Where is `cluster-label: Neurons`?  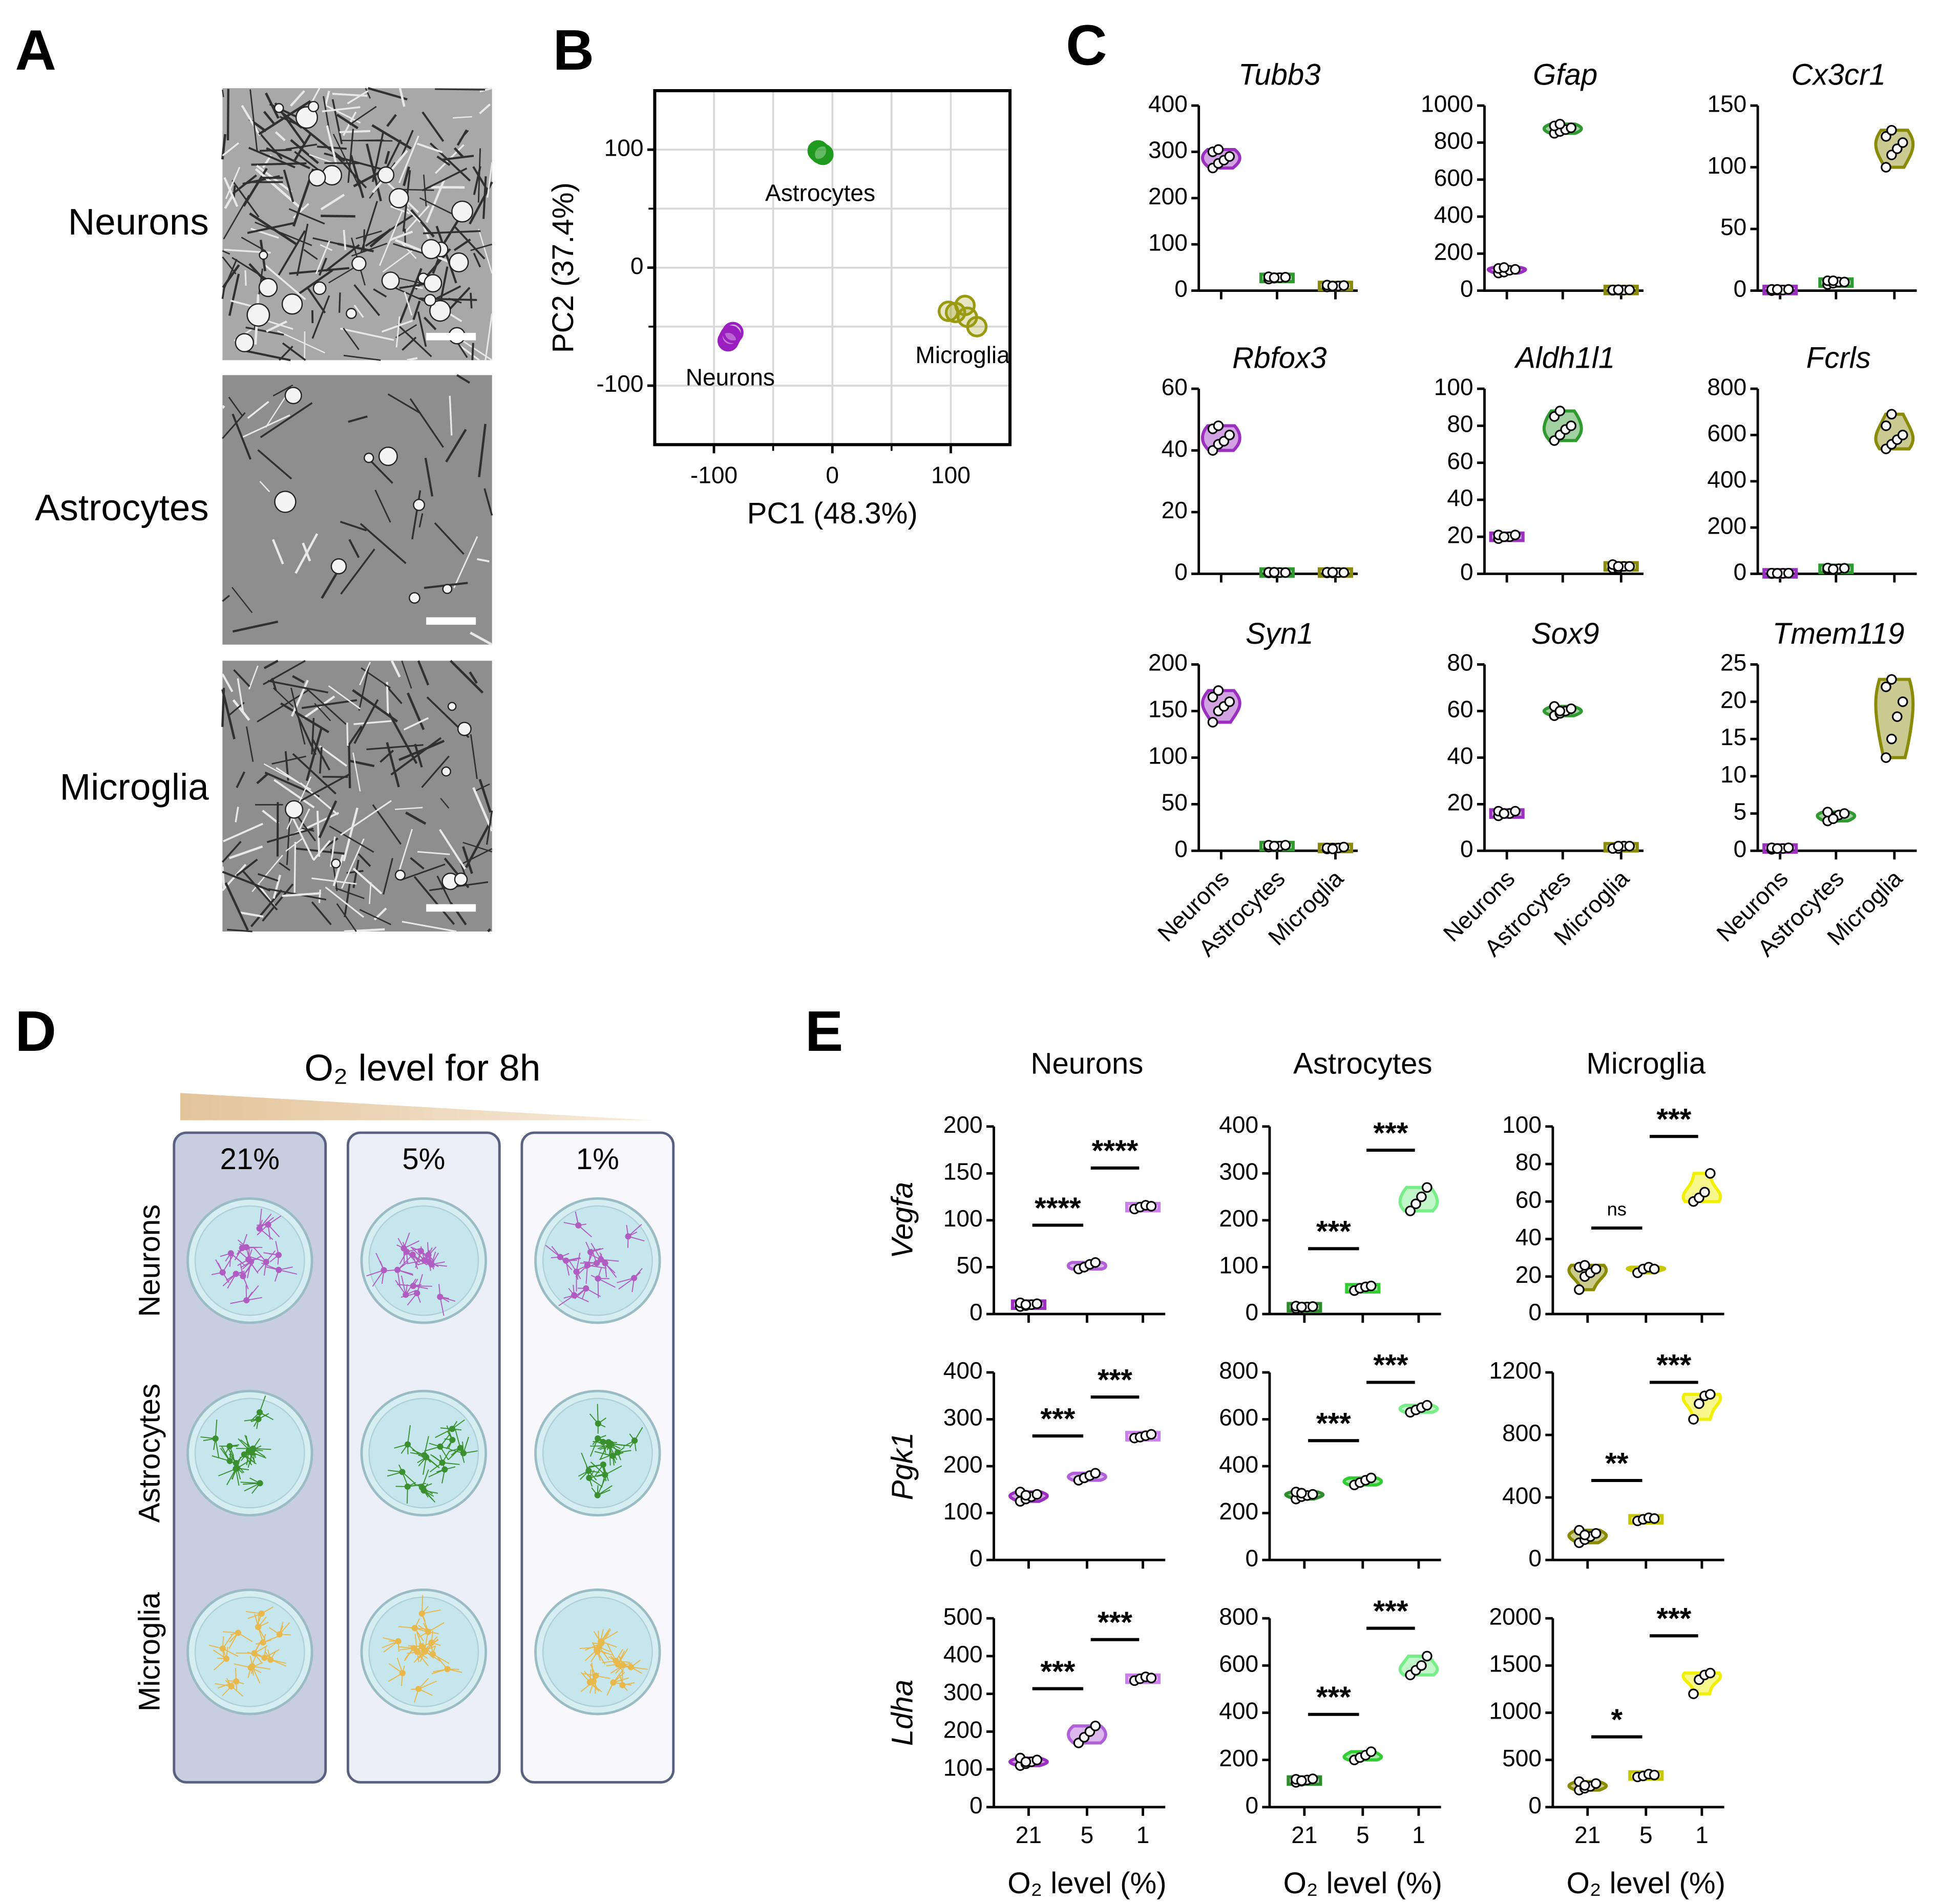
cluster-label: Neurons is located at coordinates (730, 377).